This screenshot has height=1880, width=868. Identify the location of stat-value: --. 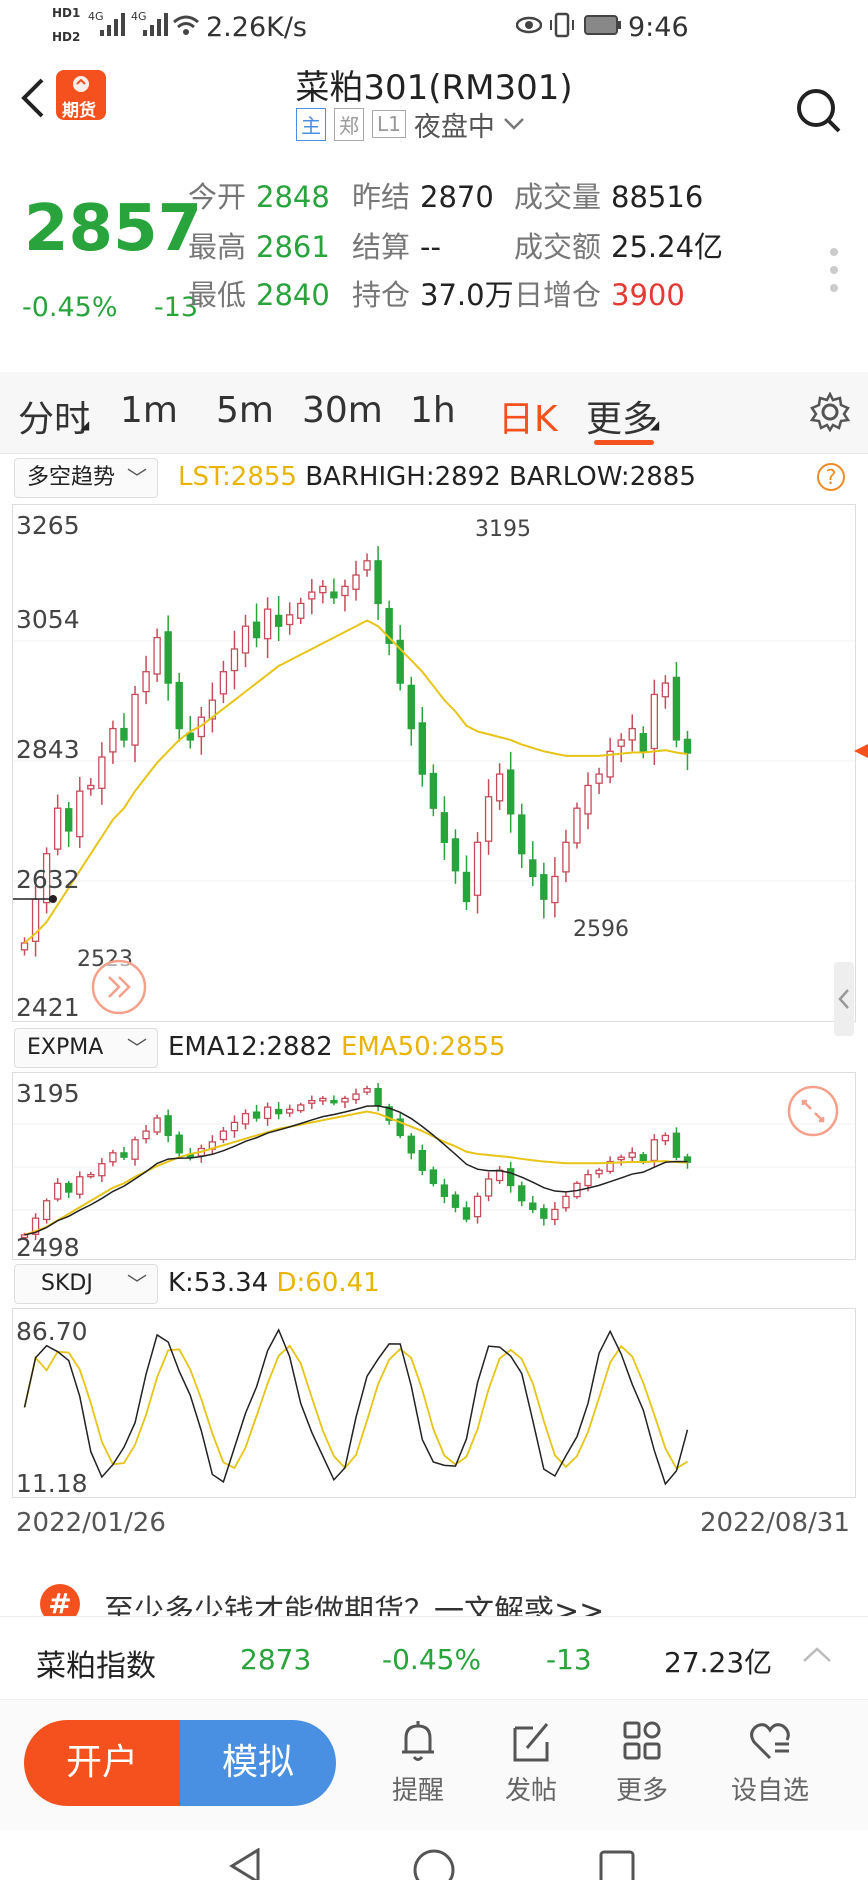
(430, 247).